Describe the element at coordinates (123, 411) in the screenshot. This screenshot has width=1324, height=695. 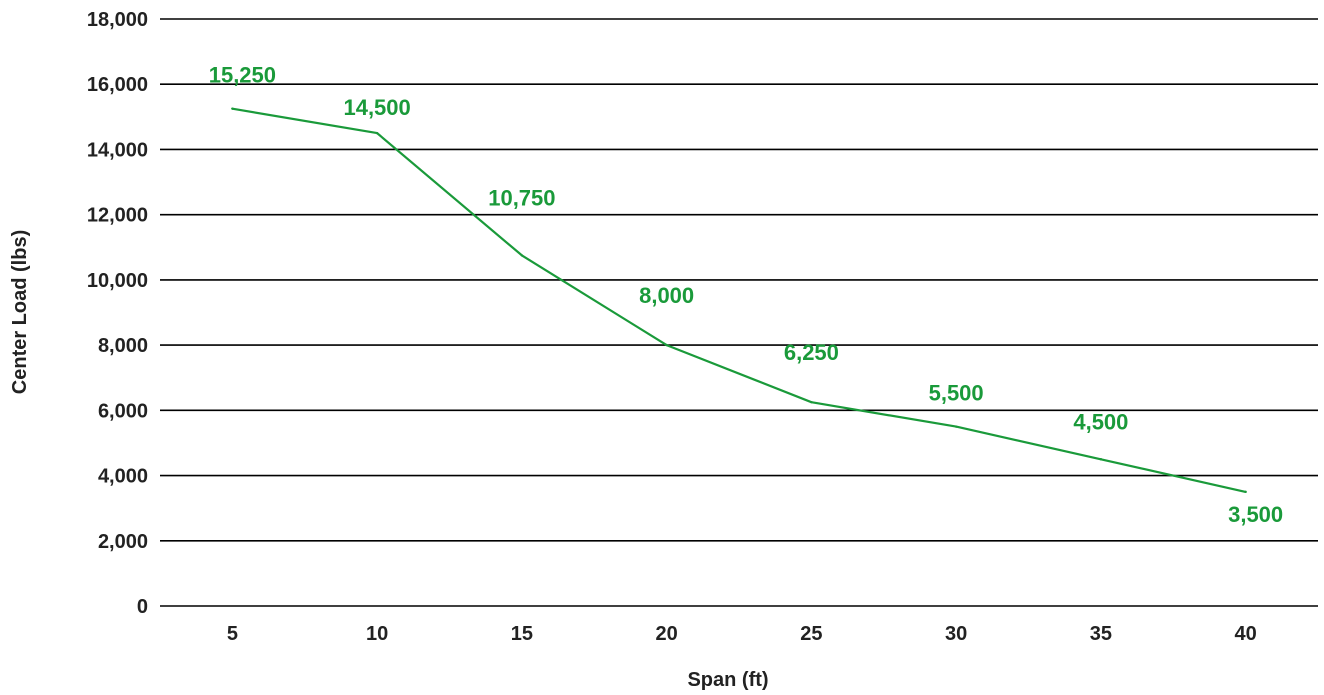
I see `y-tick-label: 6,000` at that location.